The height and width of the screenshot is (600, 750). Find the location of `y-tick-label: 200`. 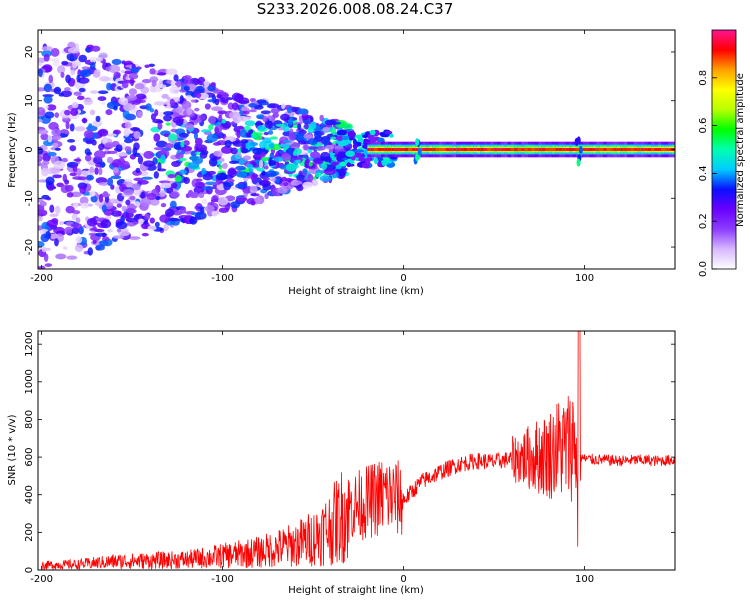

y-tick-label: 200 is located at coordinates (29, 532).